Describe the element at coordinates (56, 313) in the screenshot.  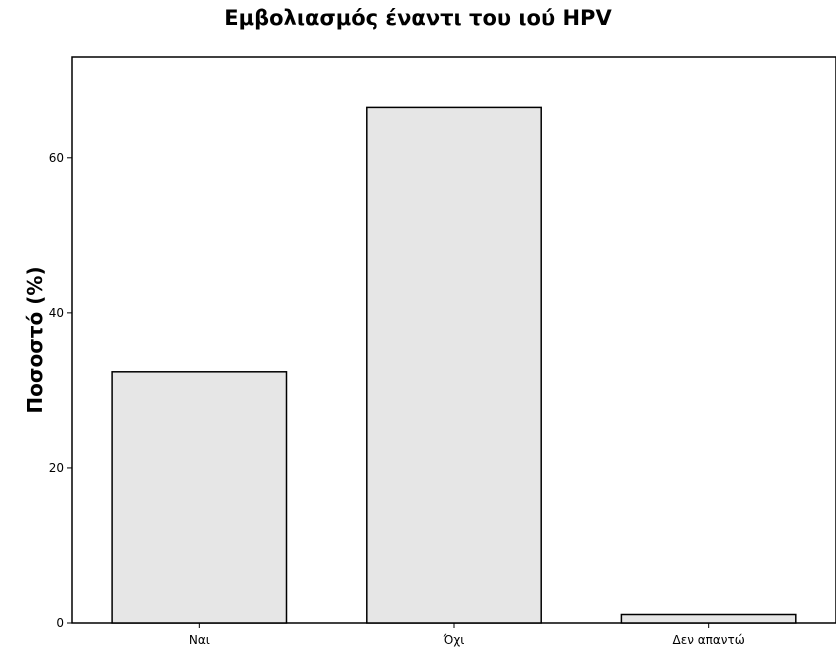
I see `y-tick-label-2: 40` at that location.